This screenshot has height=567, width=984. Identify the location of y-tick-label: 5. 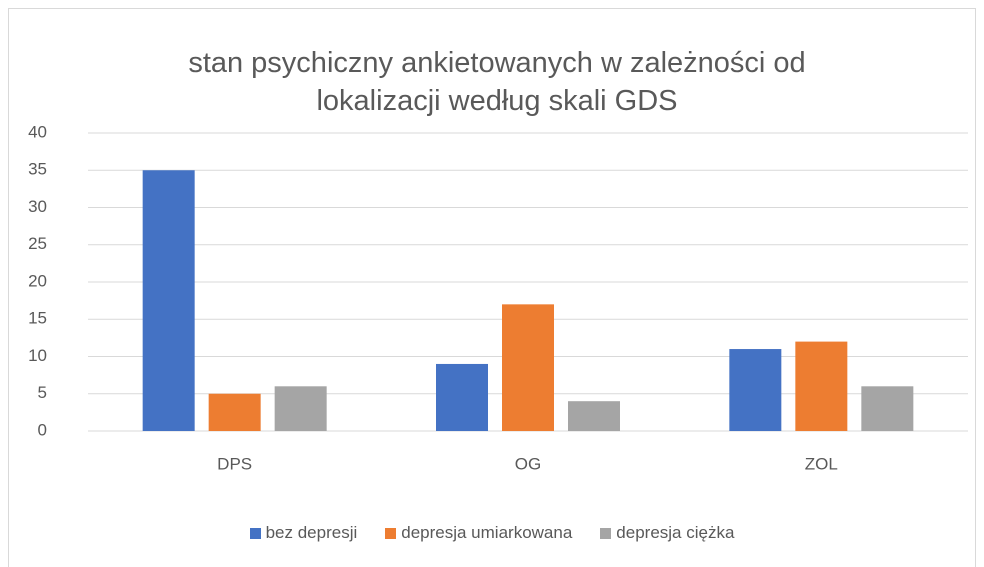
(42, 392).